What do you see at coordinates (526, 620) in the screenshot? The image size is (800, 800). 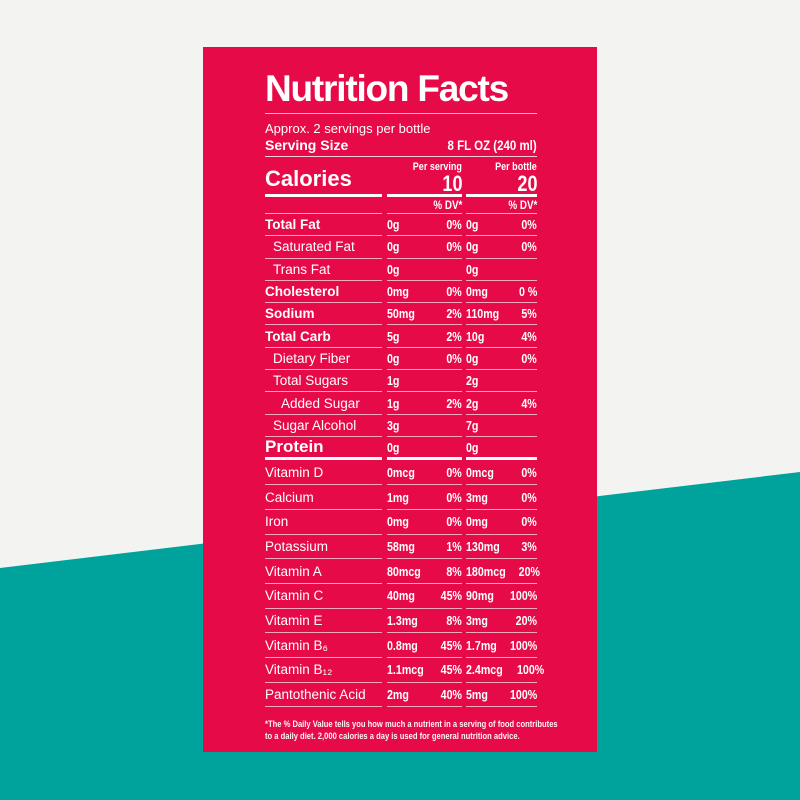 I see `per-bottle-dv: 20%` at bounding box center [526, 620].